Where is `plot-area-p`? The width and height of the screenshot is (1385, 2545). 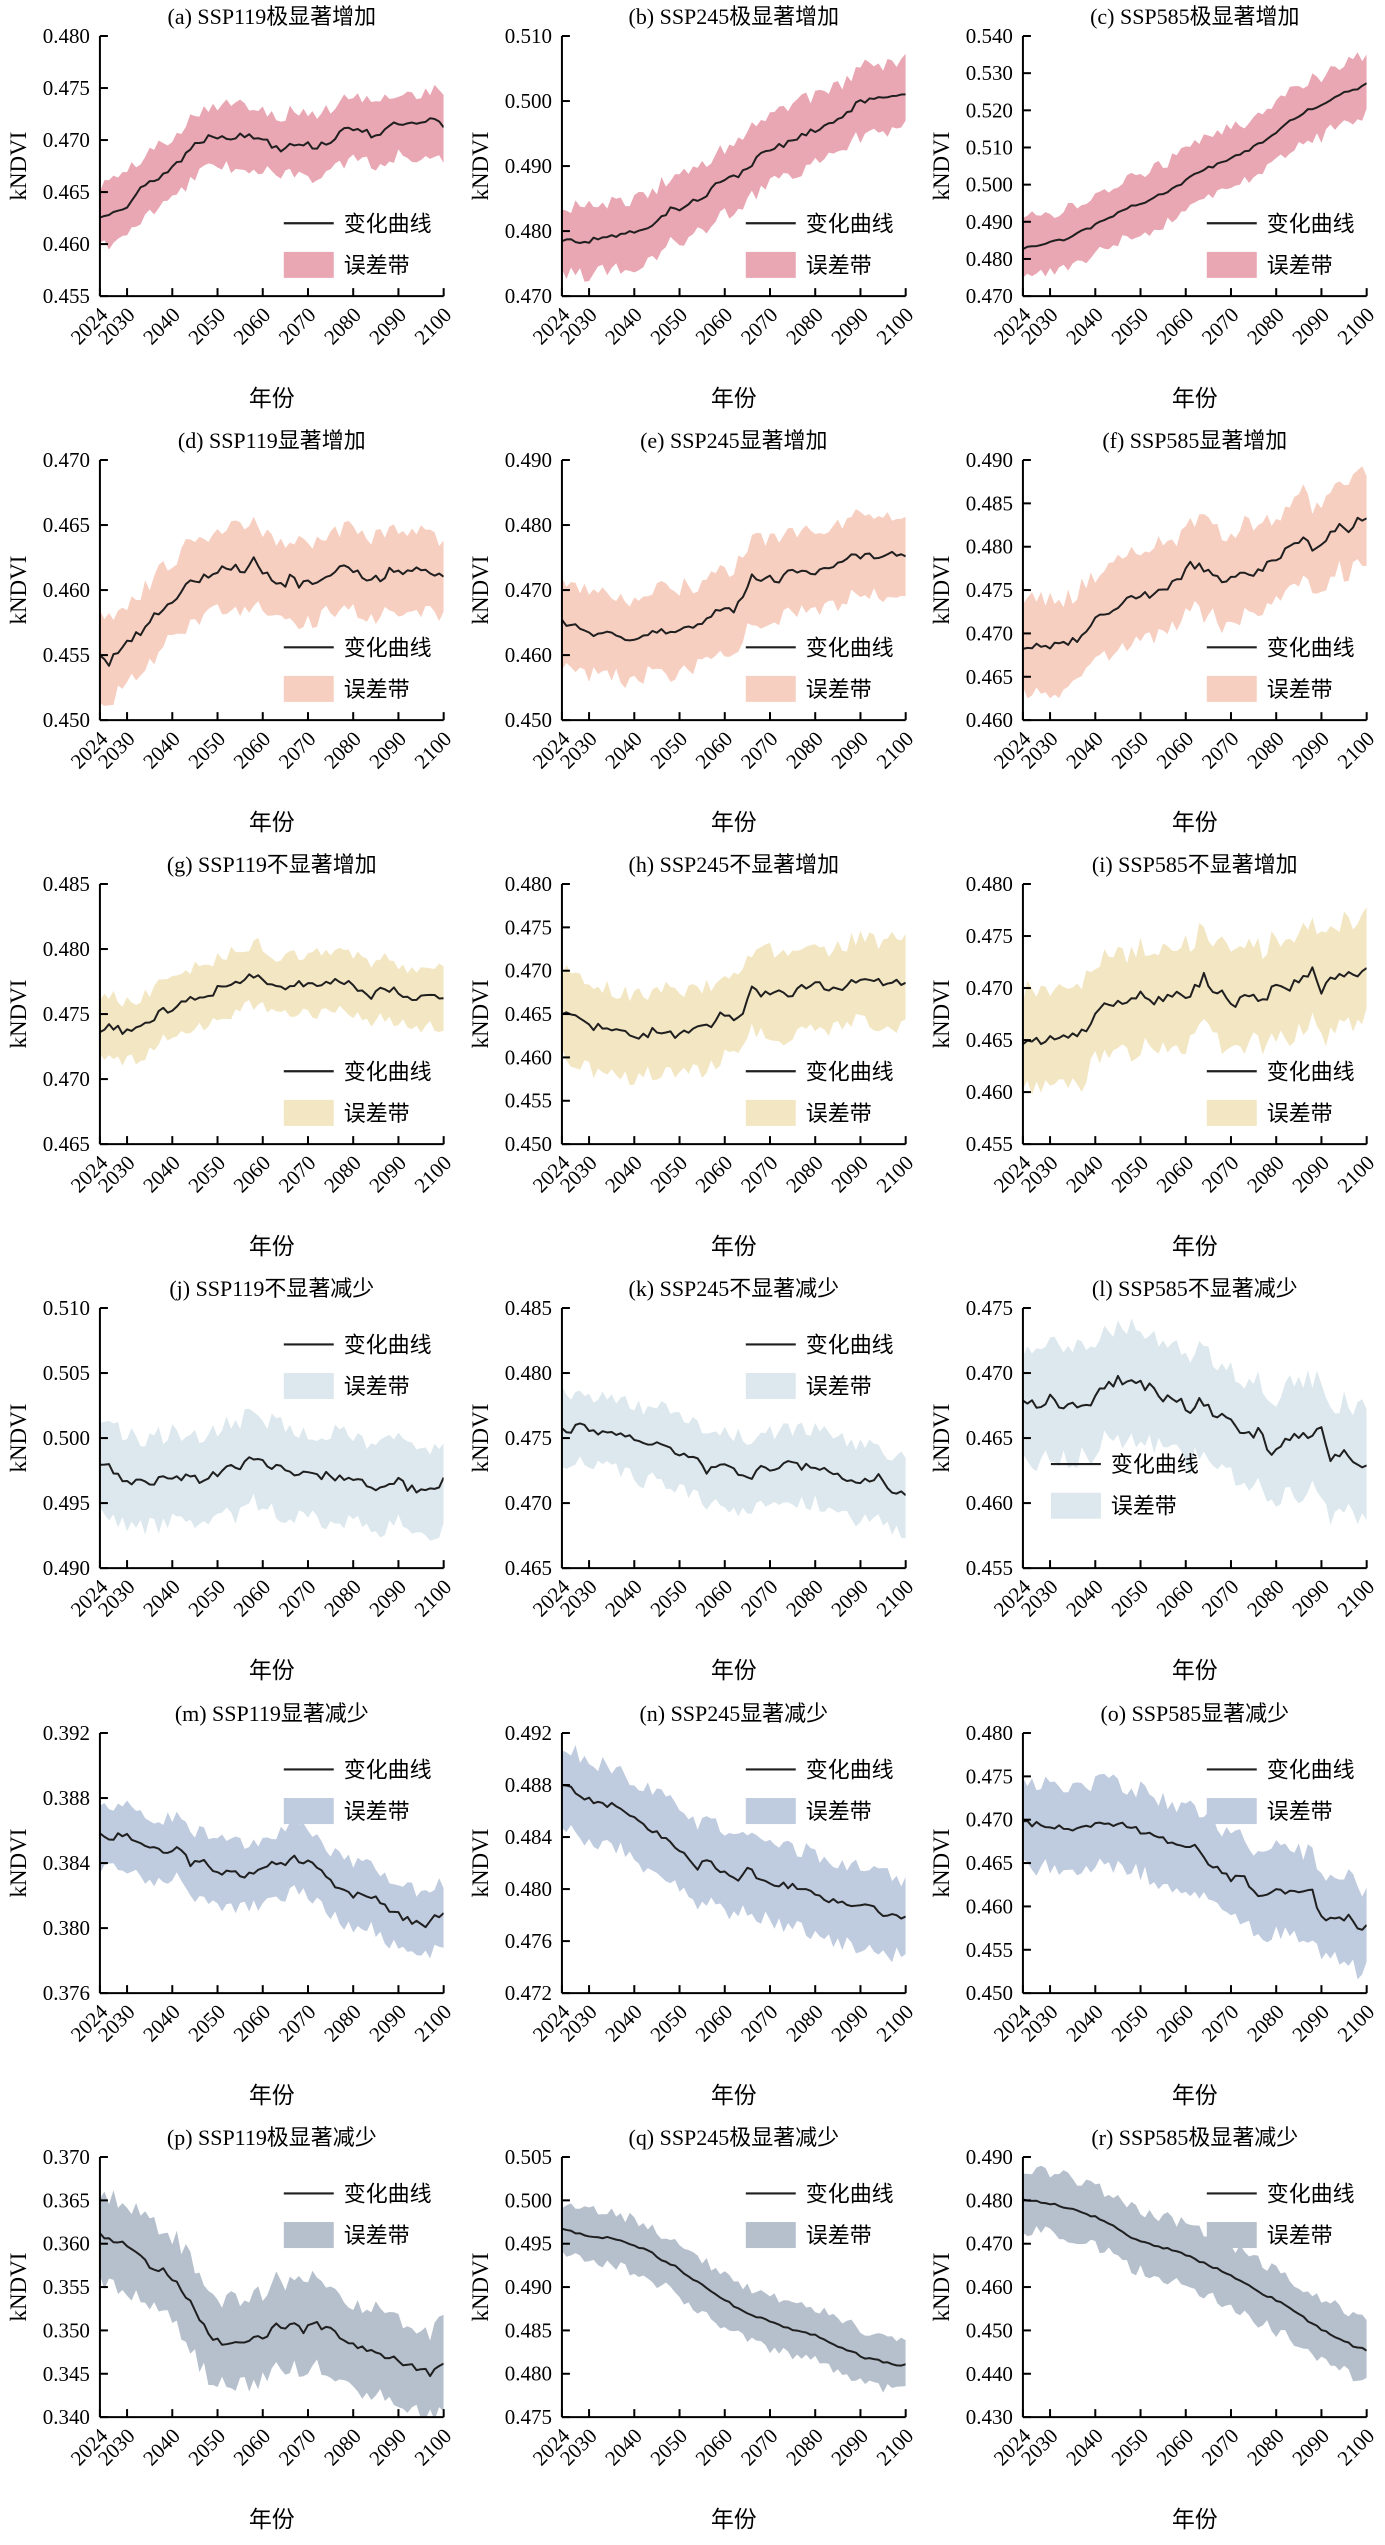 plot-area-p is located at coordinates (271, 2303).